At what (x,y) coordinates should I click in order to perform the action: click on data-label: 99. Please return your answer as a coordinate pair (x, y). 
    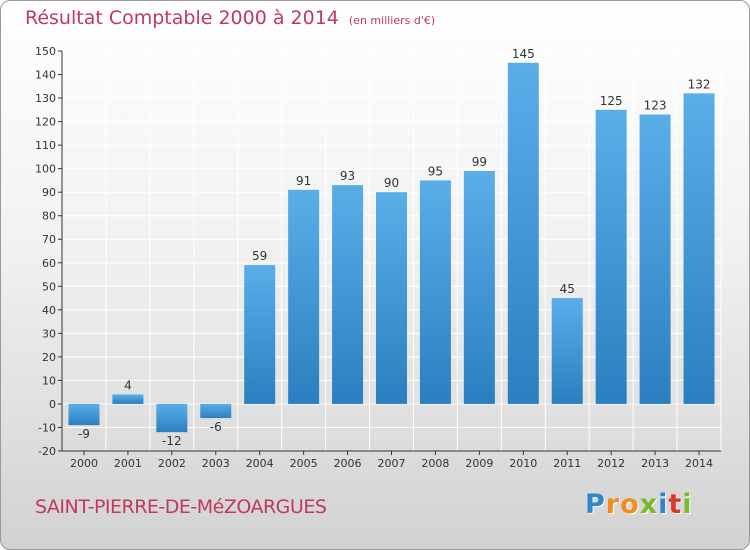
    Looking at the image, I should click on (479, 162).